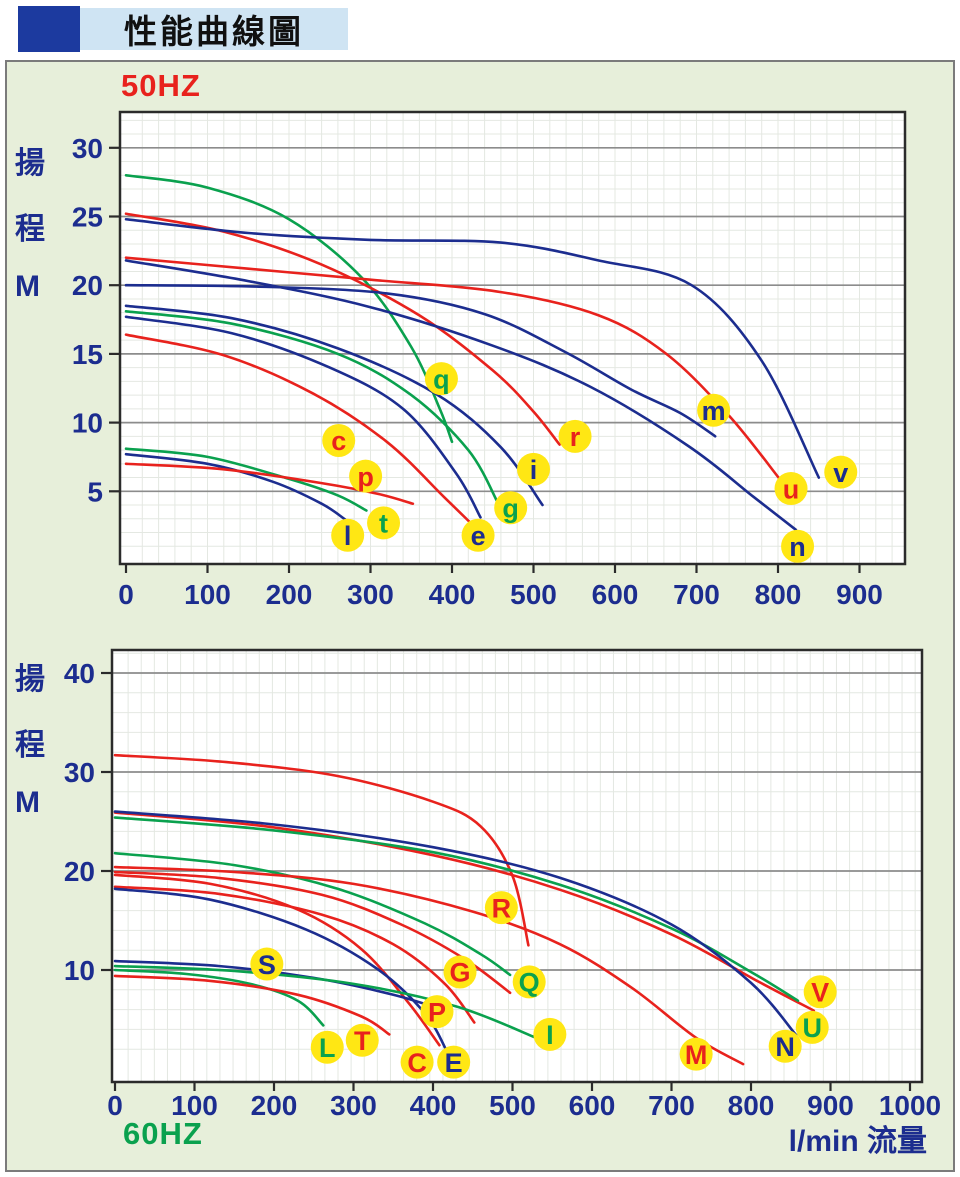  I want to click on curve-label-50hz-e: e, so click(478, 535).